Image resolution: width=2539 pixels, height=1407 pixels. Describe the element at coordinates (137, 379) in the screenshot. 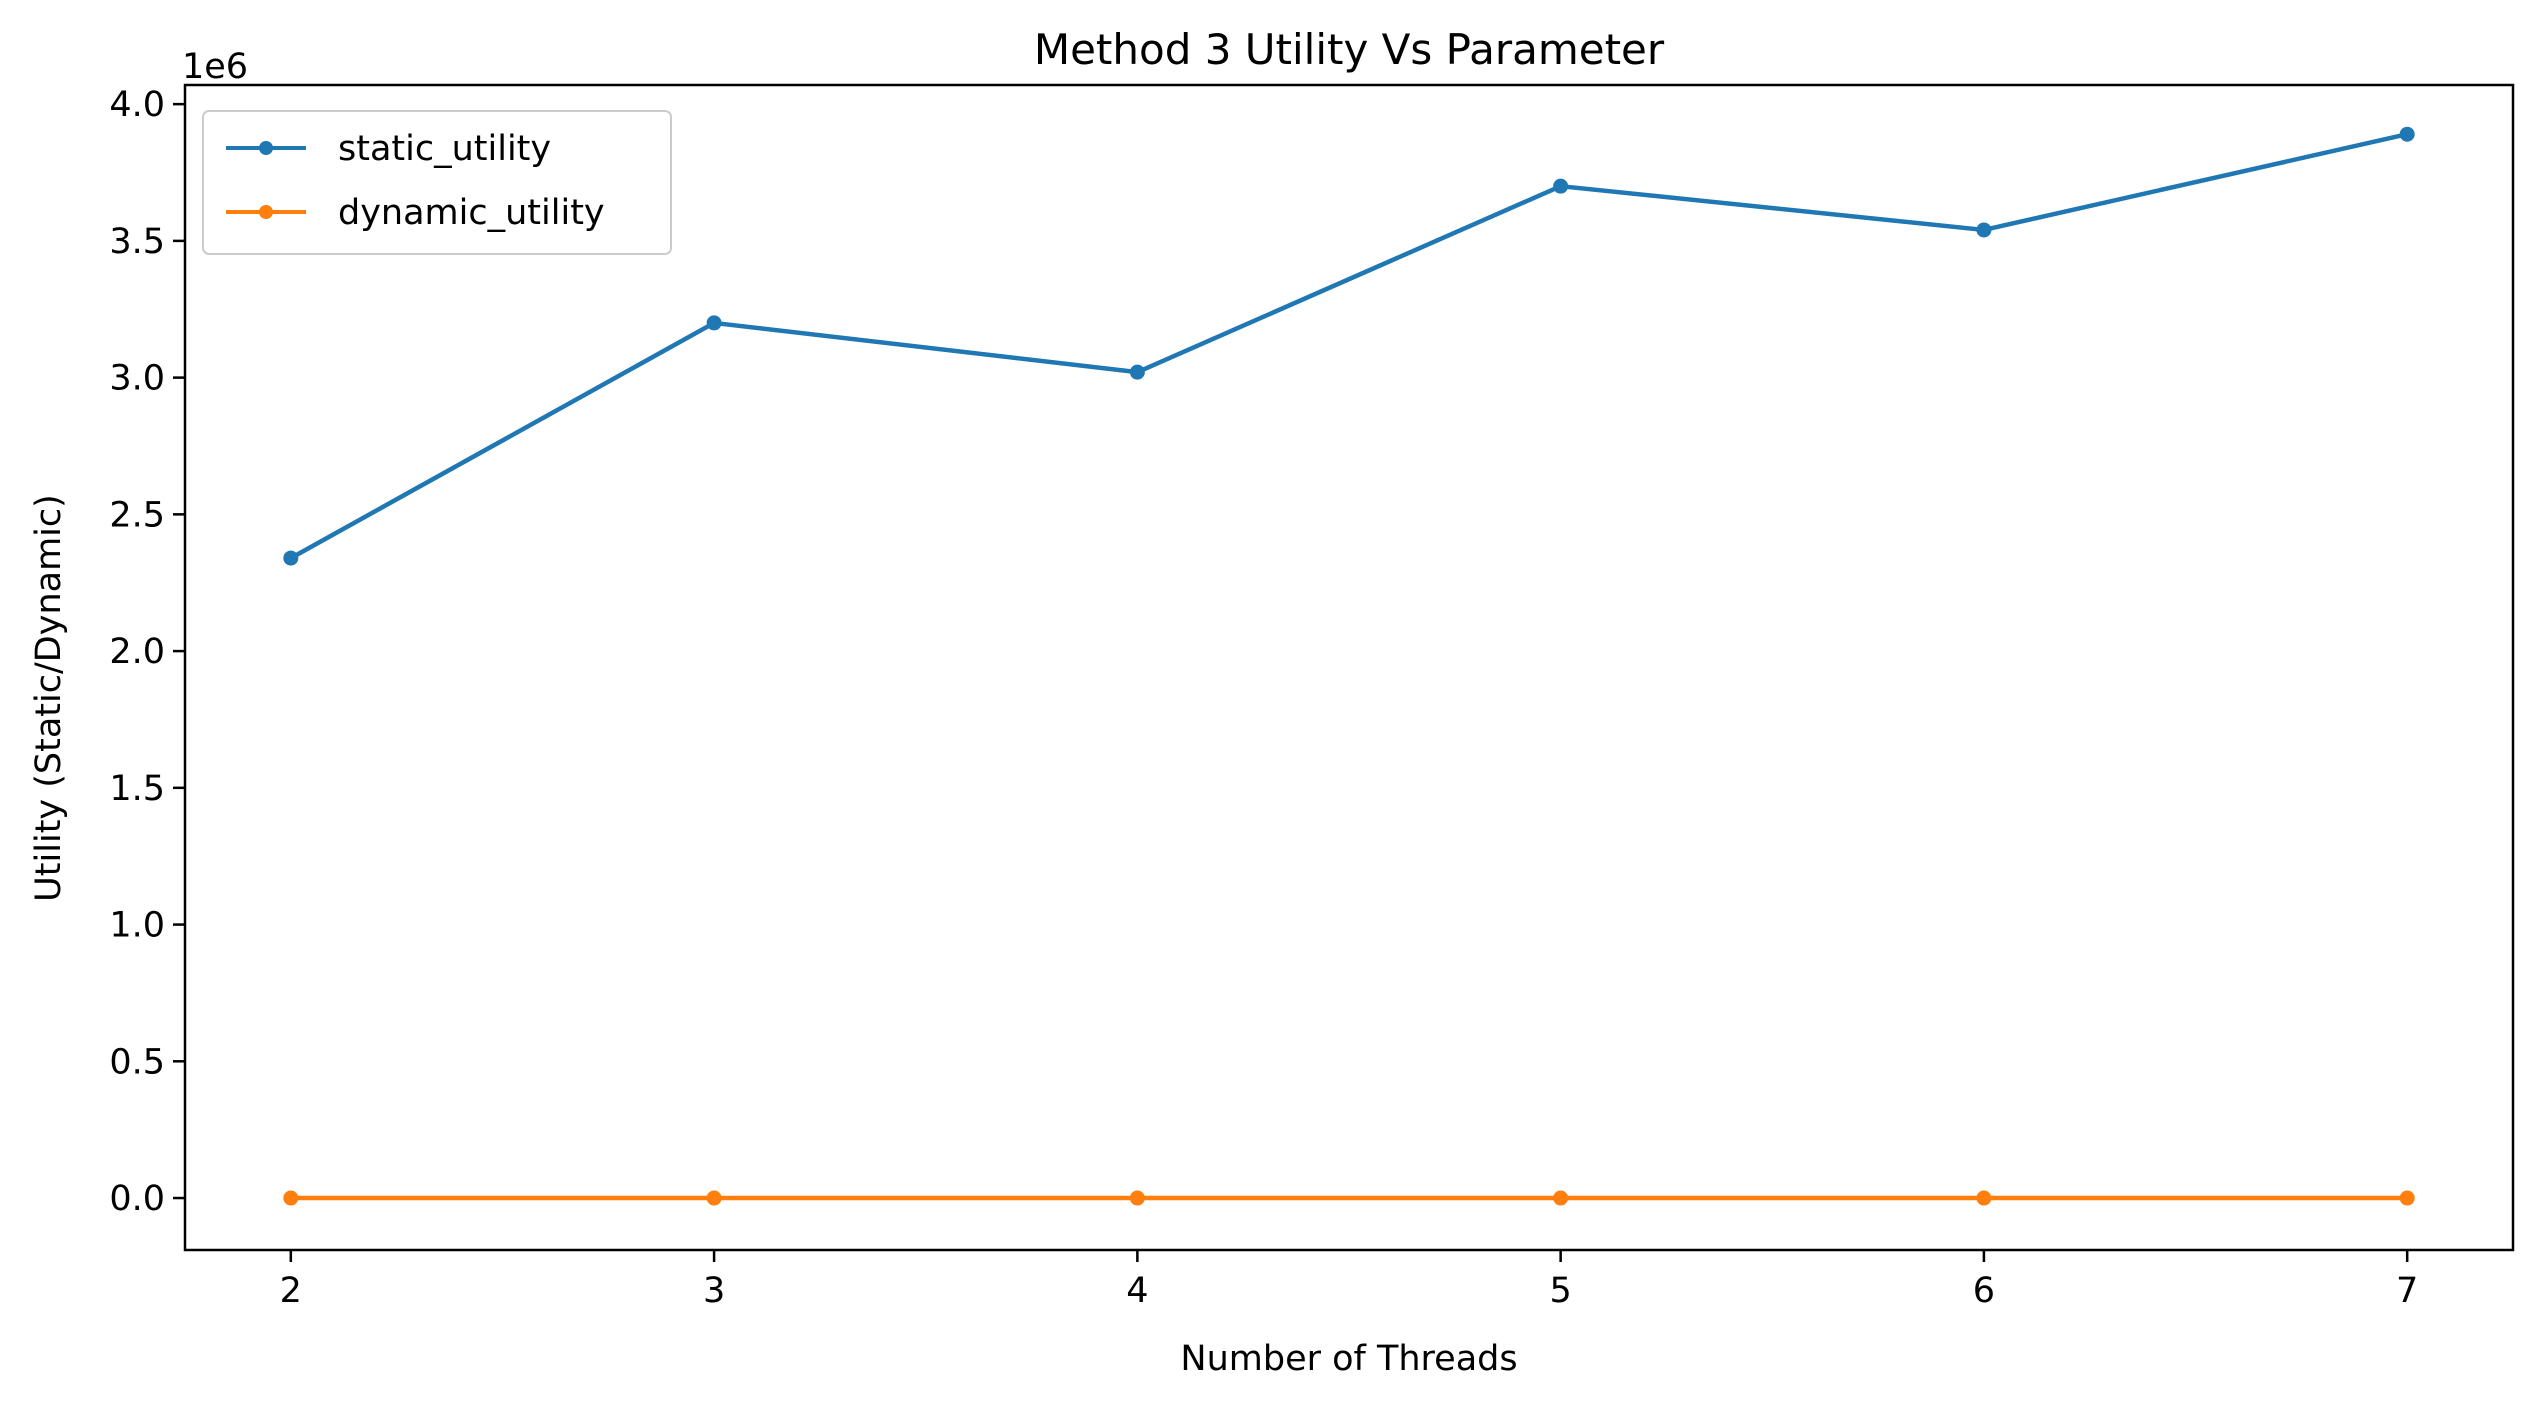

I see `y-tick-label: 3.0` at that location.